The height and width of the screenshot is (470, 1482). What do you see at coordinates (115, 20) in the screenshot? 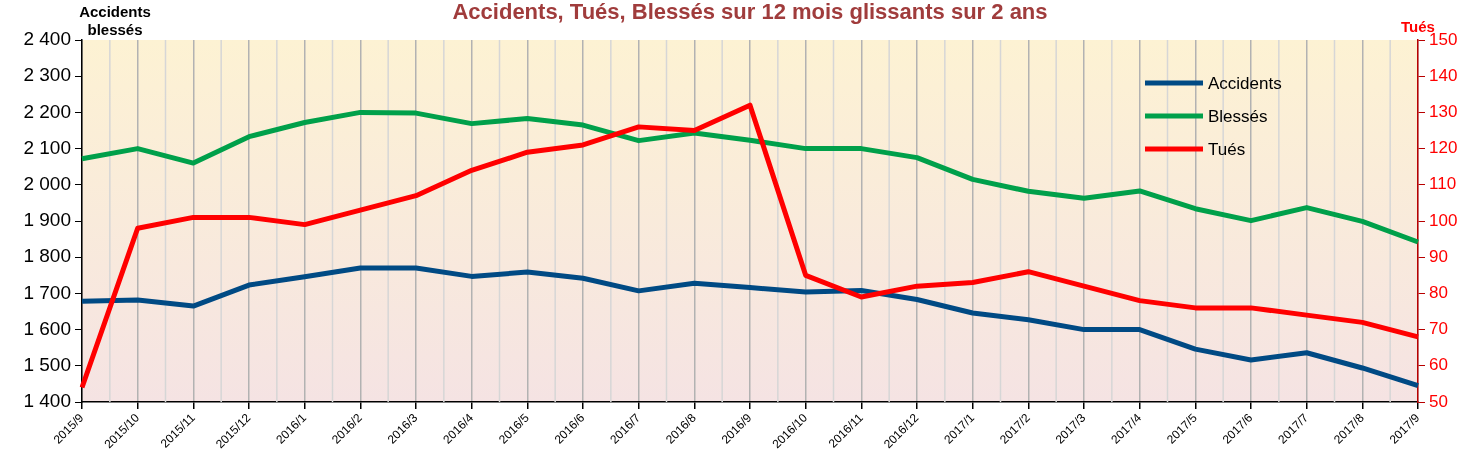
I see `y-axis-title: Accidents blessés` at bounding box center [115, 20].